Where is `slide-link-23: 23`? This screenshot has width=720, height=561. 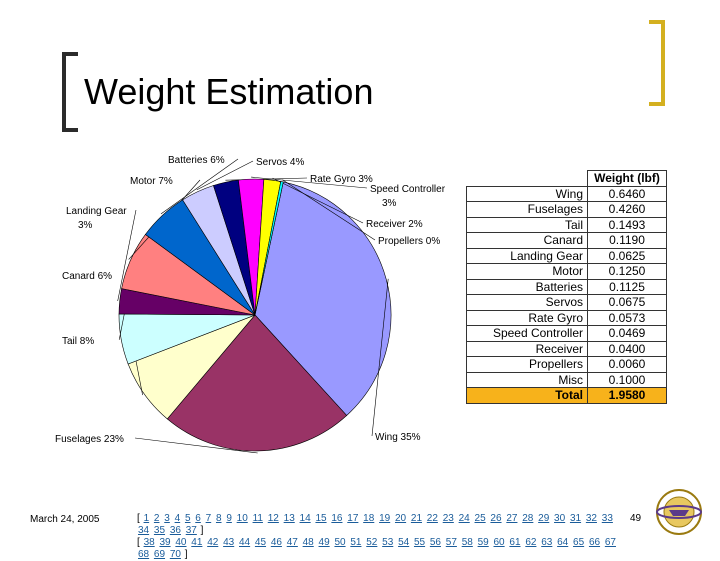
slide-link-23: 23 is located at coordinates (448, 518).